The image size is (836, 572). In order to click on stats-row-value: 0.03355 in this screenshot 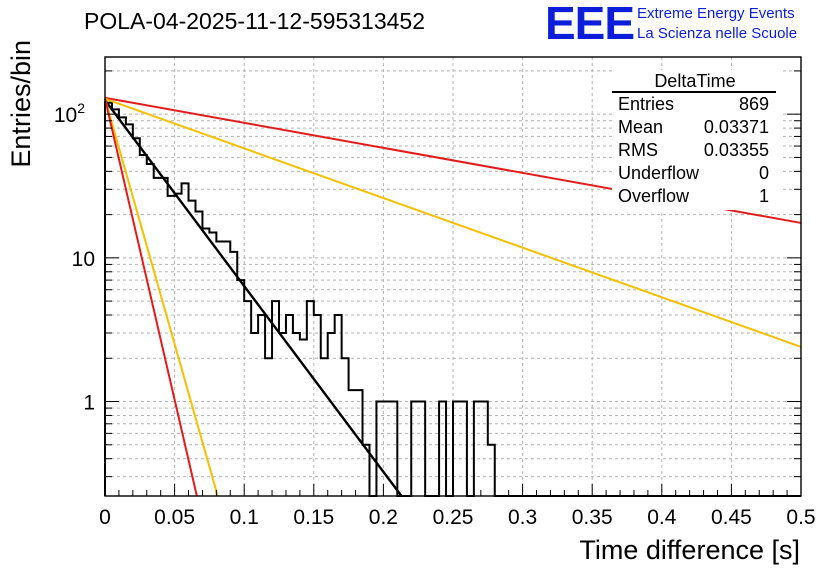, I will do `click(736, 150)`.